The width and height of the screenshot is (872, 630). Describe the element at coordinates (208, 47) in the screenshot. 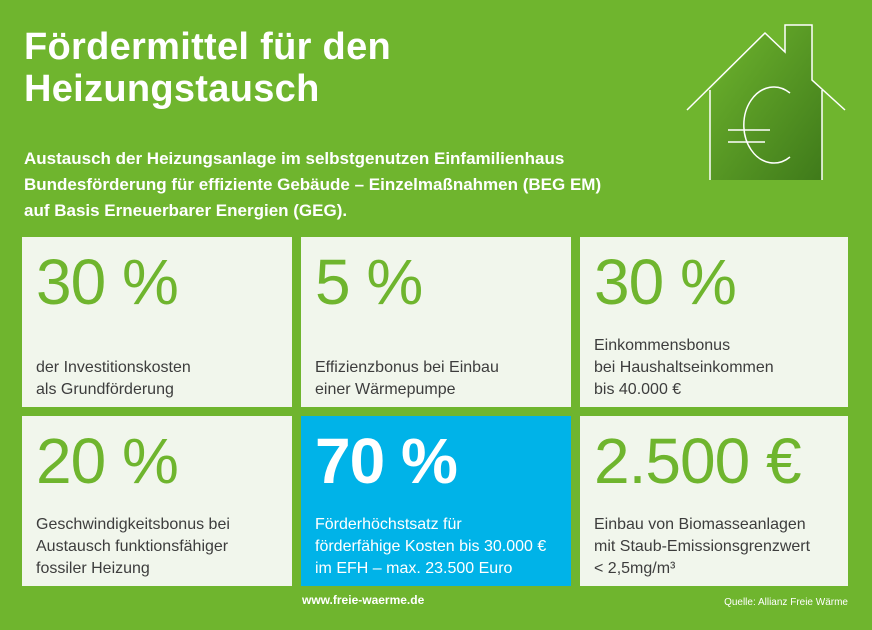

I see `title-line: Fördermittel für den` at that location.